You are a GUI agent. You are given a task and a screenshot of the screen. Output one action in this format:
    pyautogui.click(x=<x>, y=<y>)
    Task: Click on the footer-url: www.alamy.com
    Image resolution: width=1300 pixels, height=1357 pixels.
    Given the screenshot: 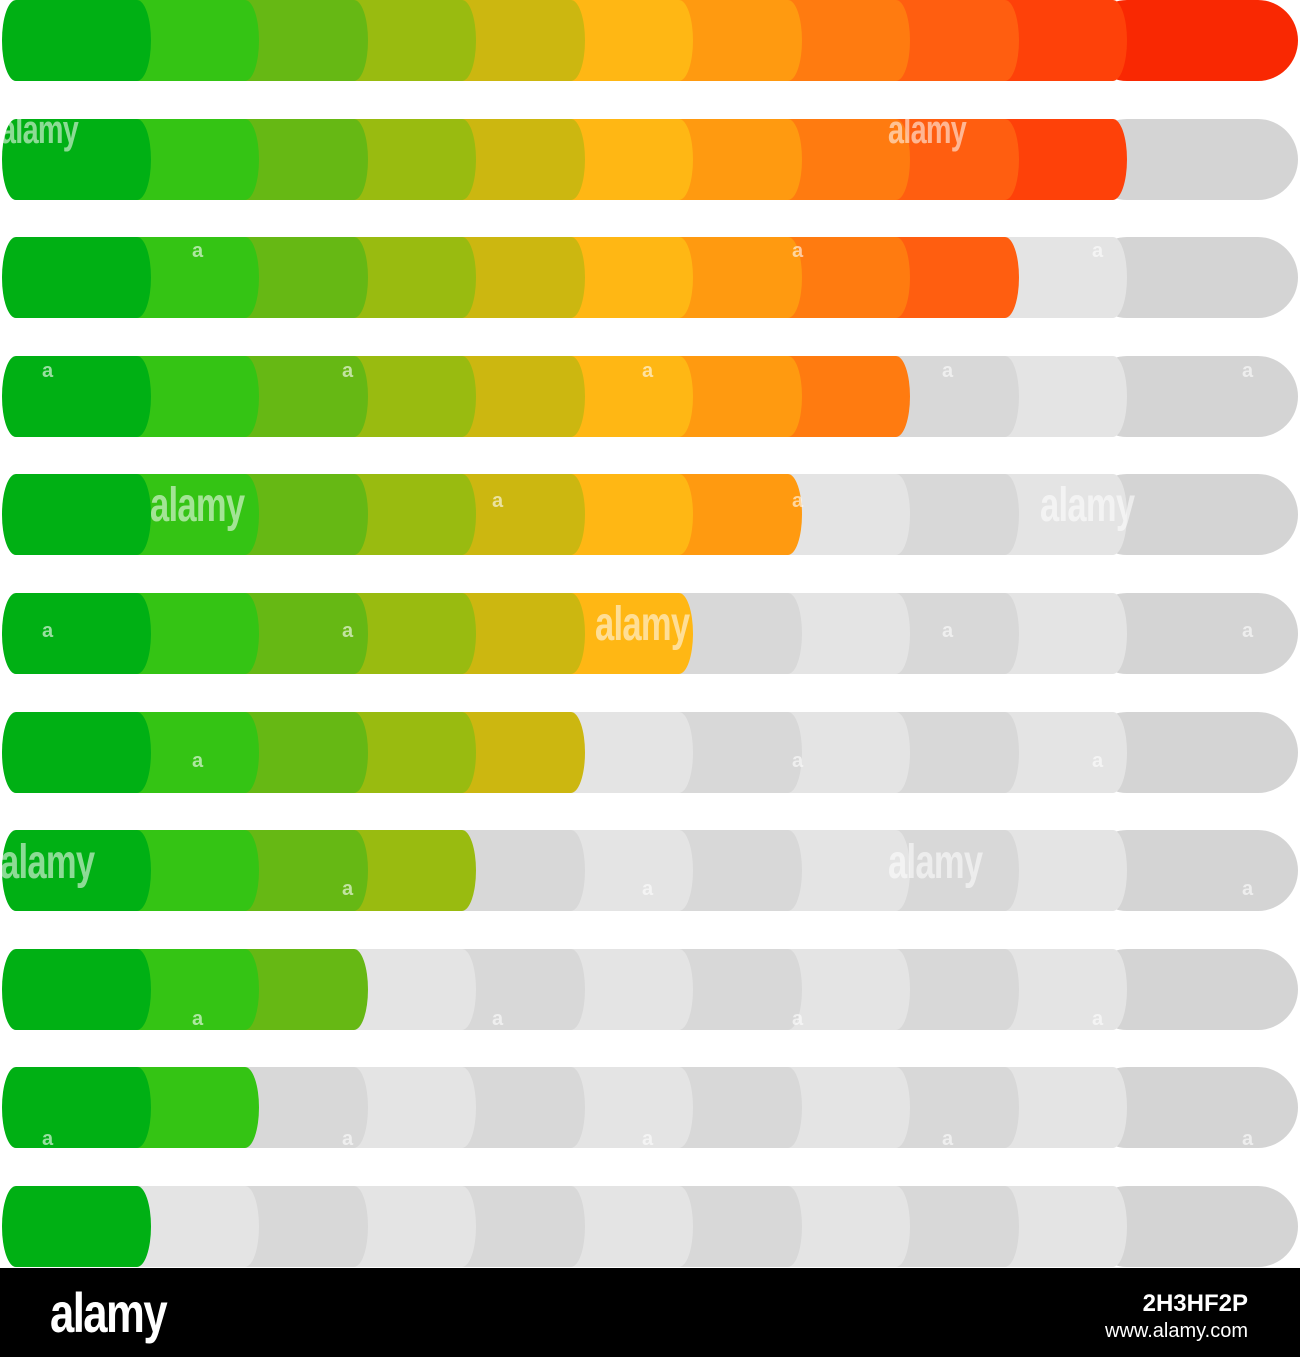 What is the action you would take?
    pyautogui.click(x=1176, y=1331)
    